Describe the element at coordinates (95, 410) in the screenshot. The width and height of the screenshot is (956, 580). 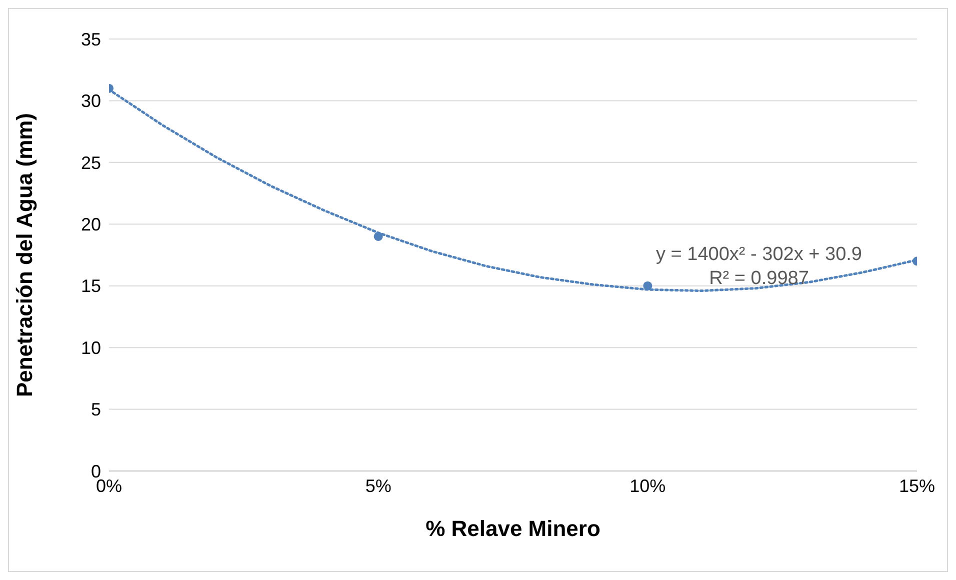
I see `y-tick-label: 5` at that location.